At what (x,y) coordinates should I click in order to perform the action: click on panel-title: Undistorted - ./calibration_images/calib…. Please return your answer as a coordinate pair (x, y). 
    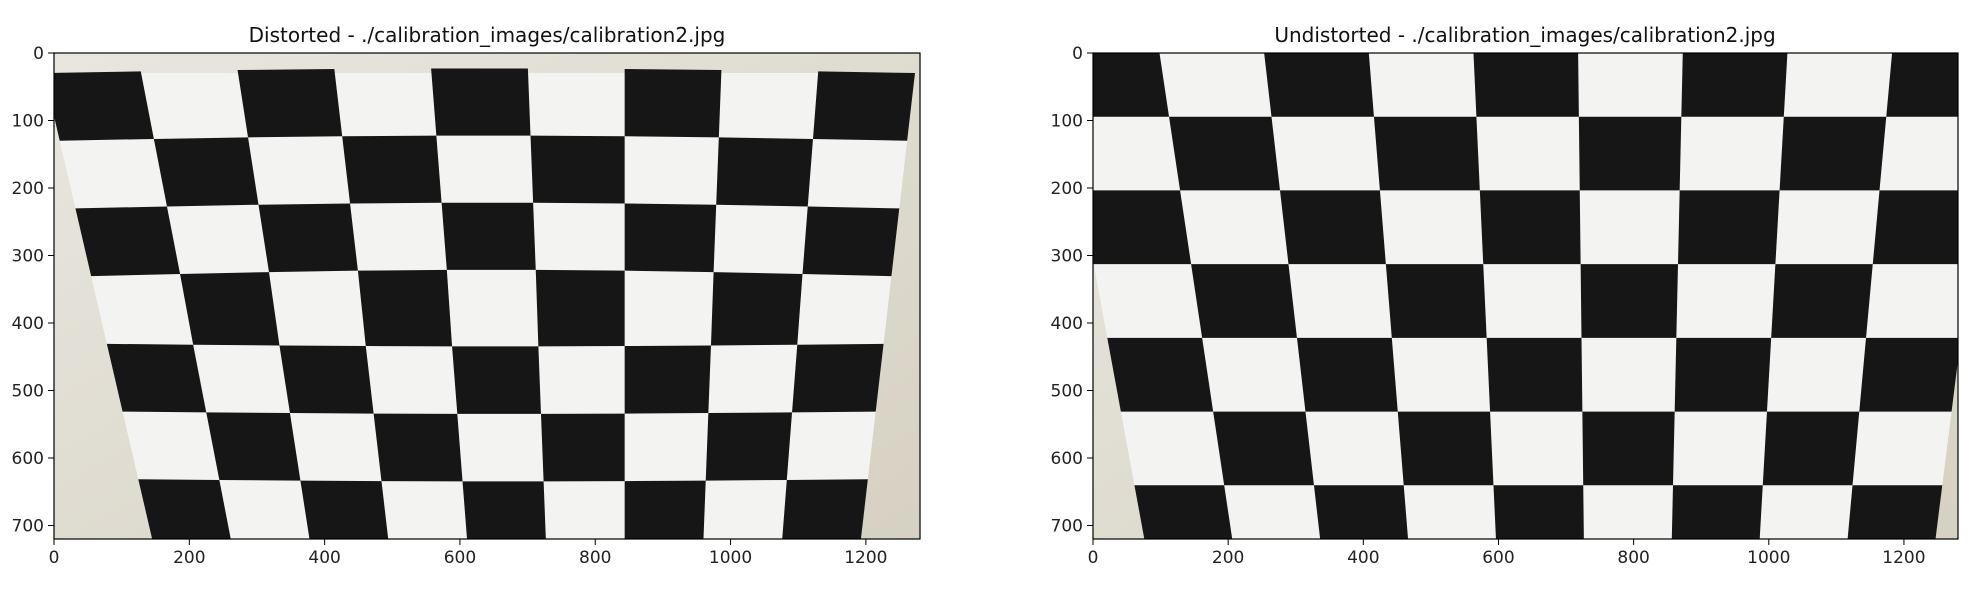
    Looking at the image, I should click on (1524, 35).